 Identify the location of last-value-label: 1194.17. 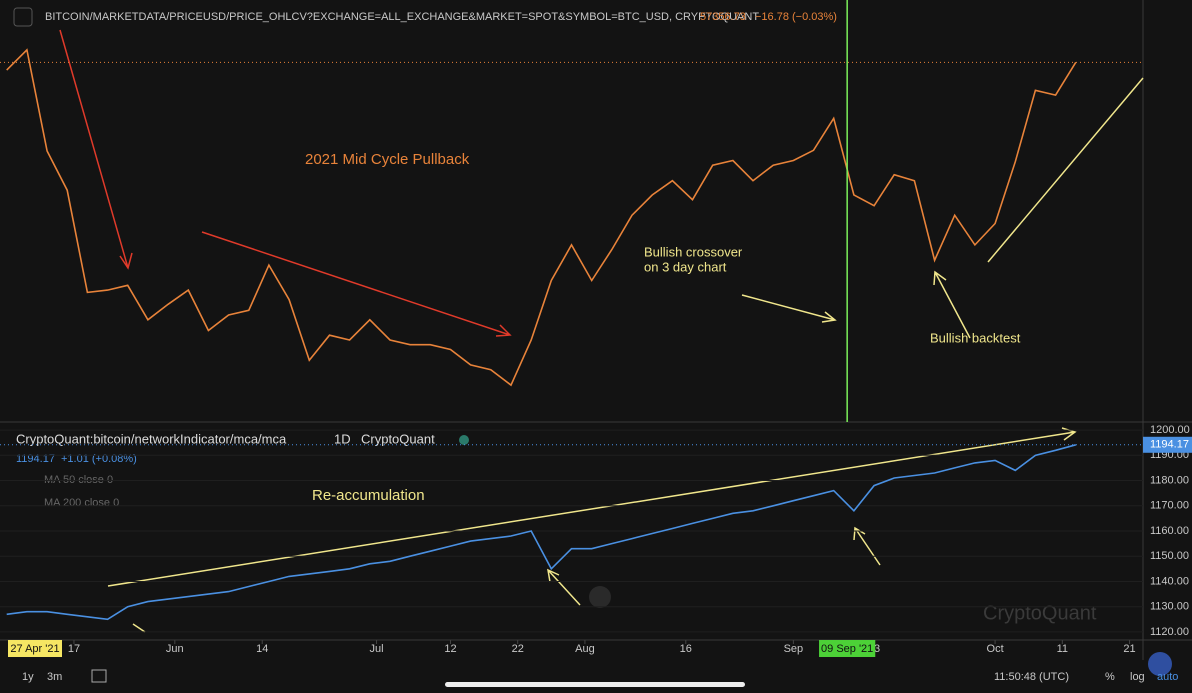
(1169, 445).